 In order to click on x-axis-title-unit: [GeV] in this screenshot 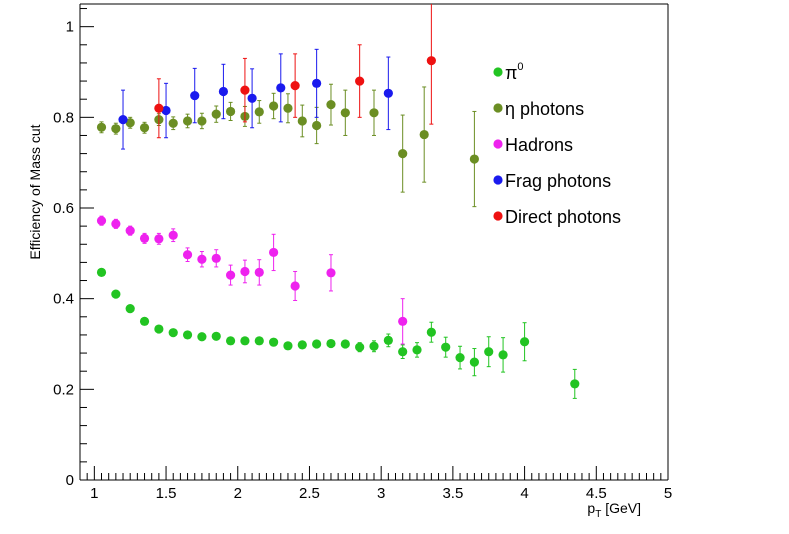, I will do `click(623, 508)`.